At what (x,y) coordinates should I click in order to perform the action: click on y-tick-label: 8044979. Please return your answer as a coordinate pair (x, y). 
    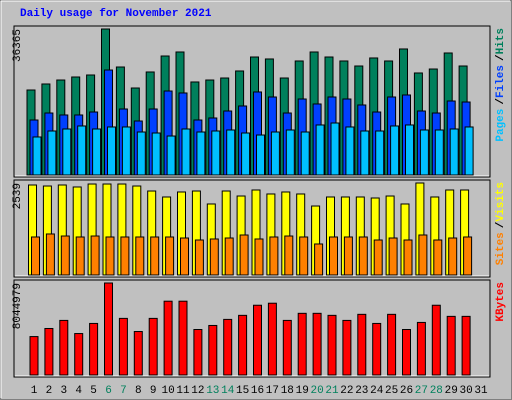
    Looking at the image, I should click on (18, 306).